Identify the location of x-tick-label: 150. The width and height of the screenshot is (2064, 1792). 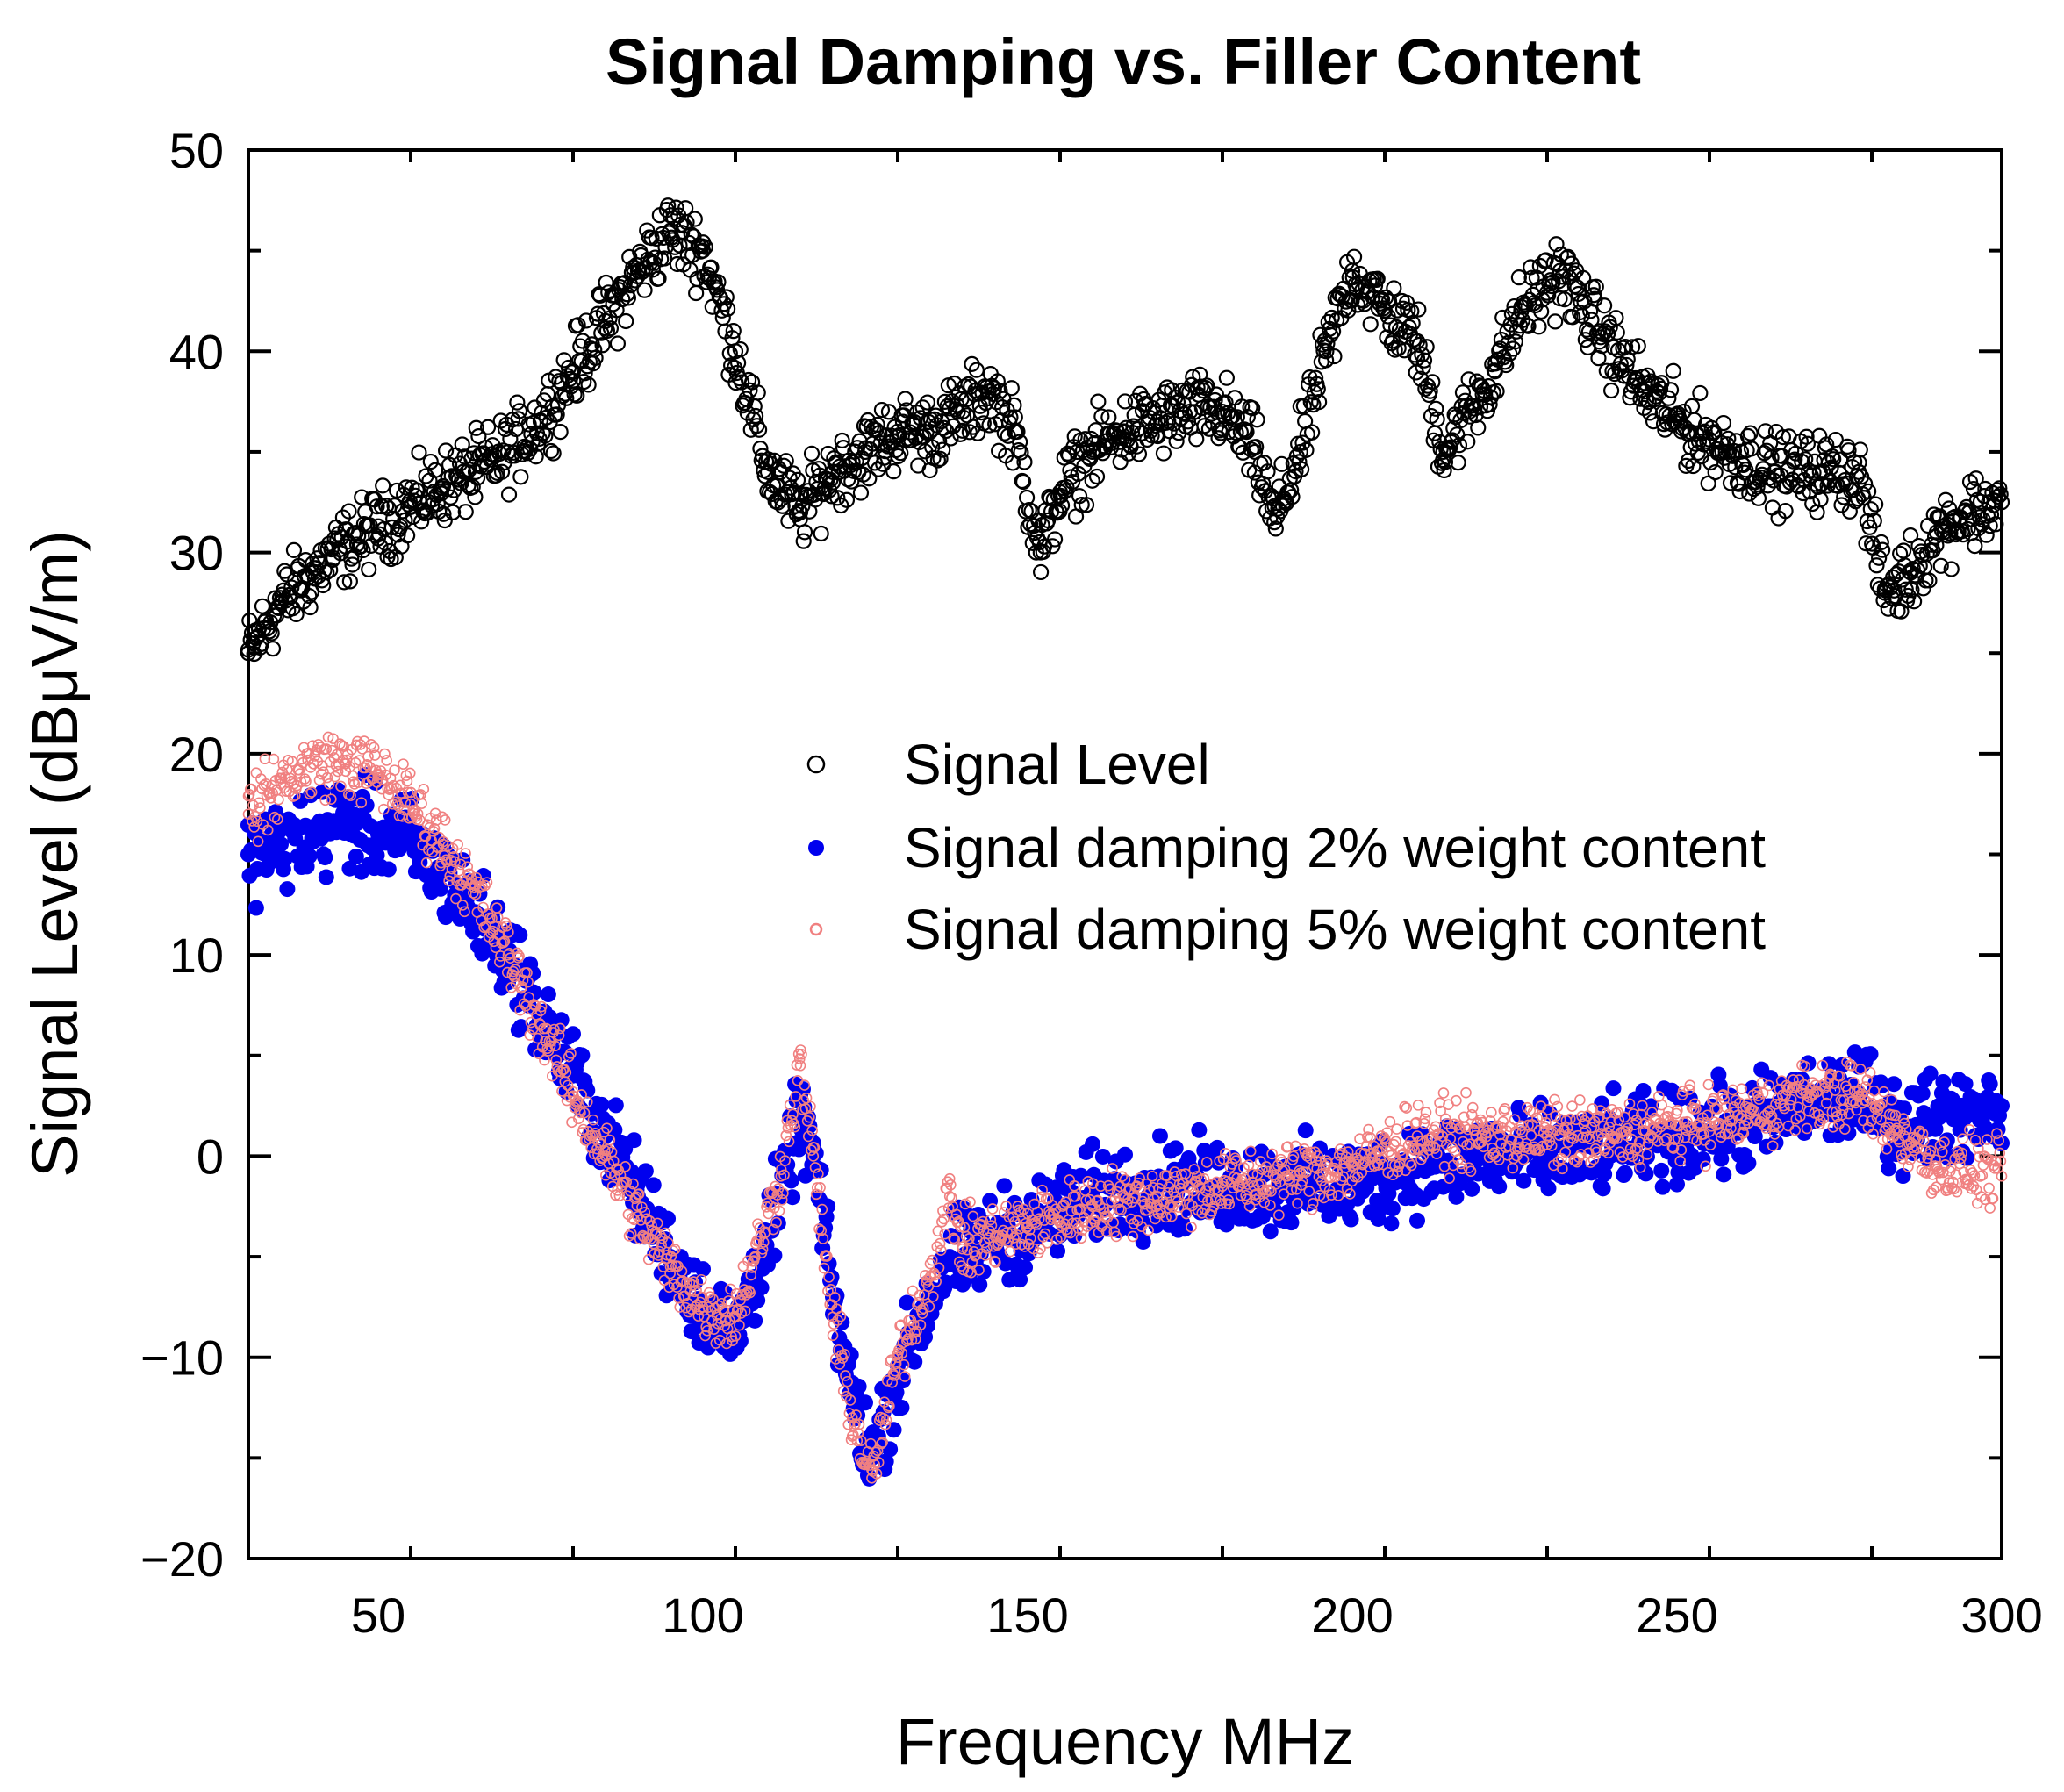
(1027, 1615).